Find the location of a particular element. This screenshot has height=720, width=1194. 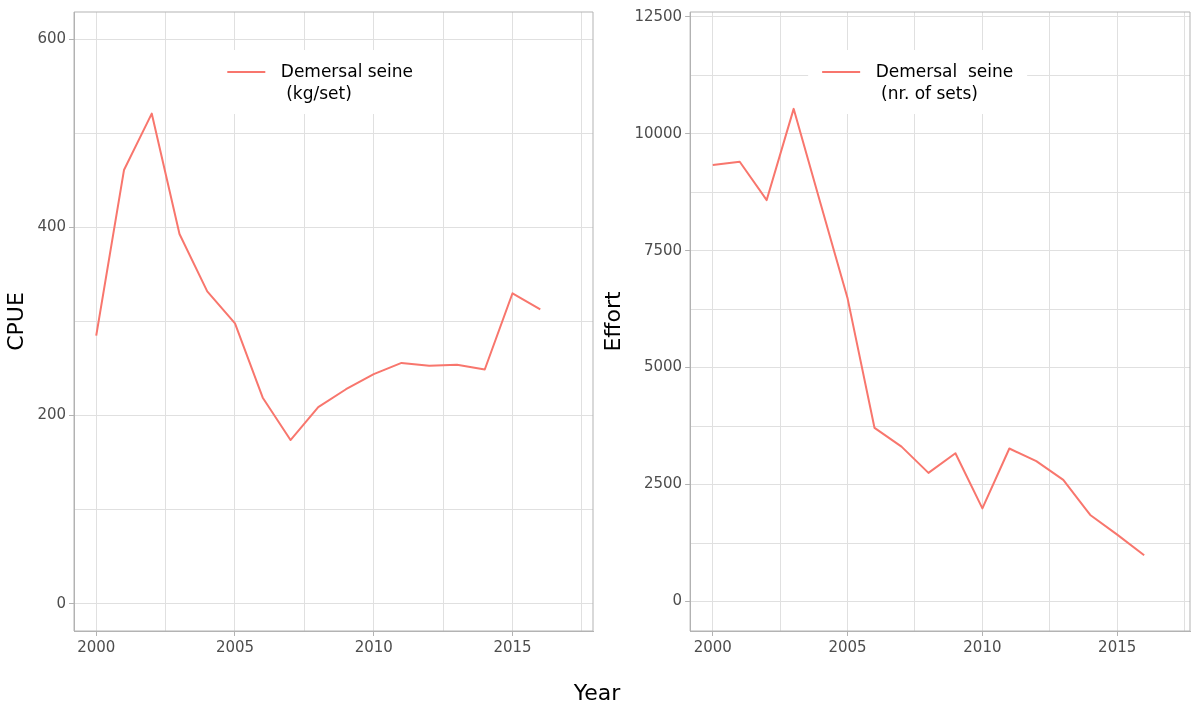

y-axis-title: Effort is located at coordinates (612, 321).